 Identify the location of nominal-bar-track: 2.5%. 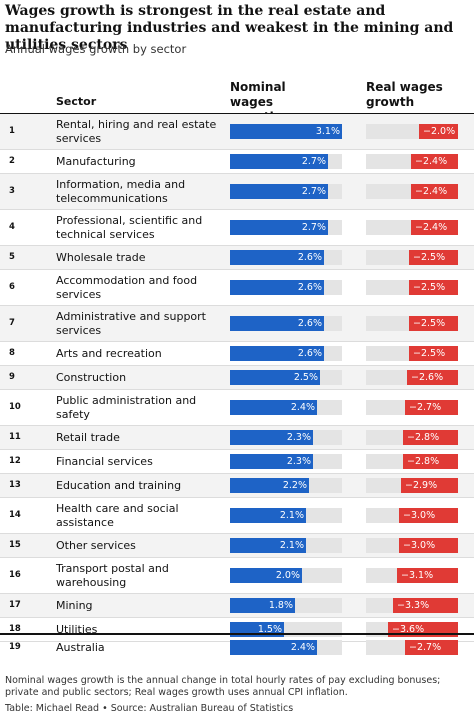
(286, 377).